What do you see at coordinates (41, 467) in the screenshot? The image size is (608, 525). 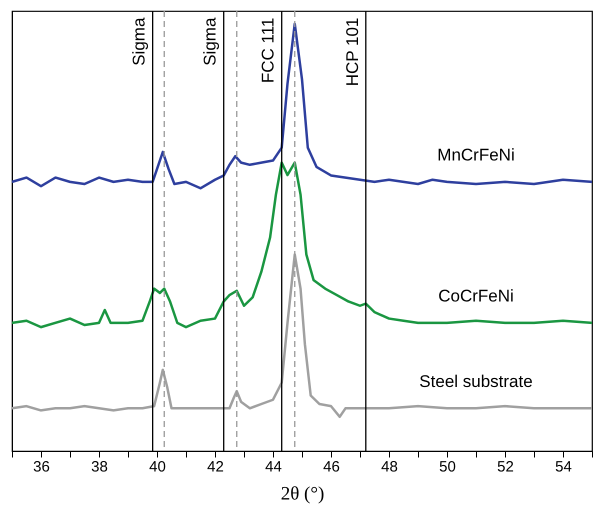 I see `x-tick-label: 36` at bounding box center [41, 467].